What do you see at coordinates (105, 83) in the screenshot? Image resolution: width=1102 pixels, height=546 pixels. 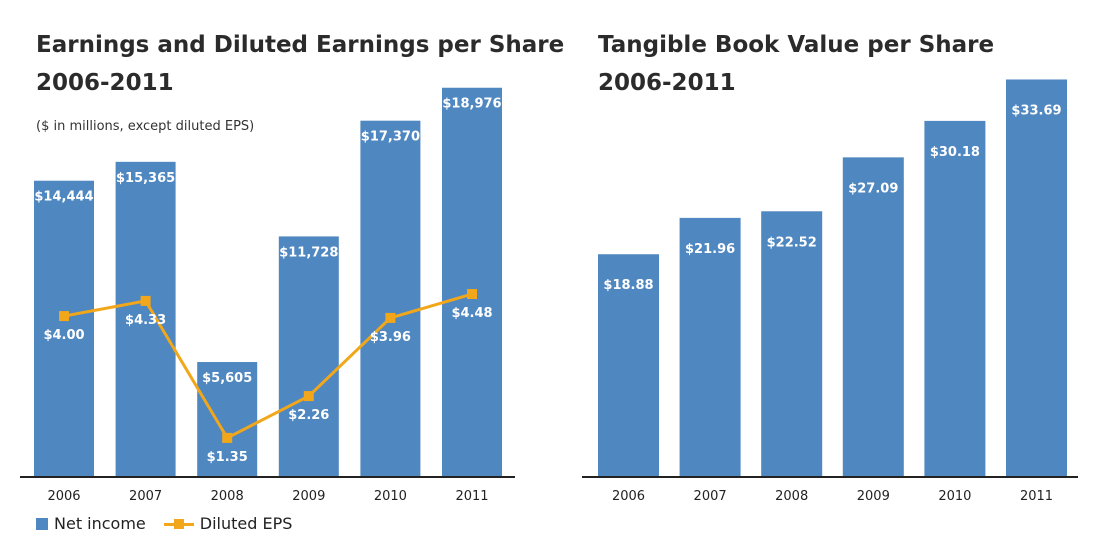 I see `earnings-chart-years: 2006-2011` at bounding box center [105, 83].